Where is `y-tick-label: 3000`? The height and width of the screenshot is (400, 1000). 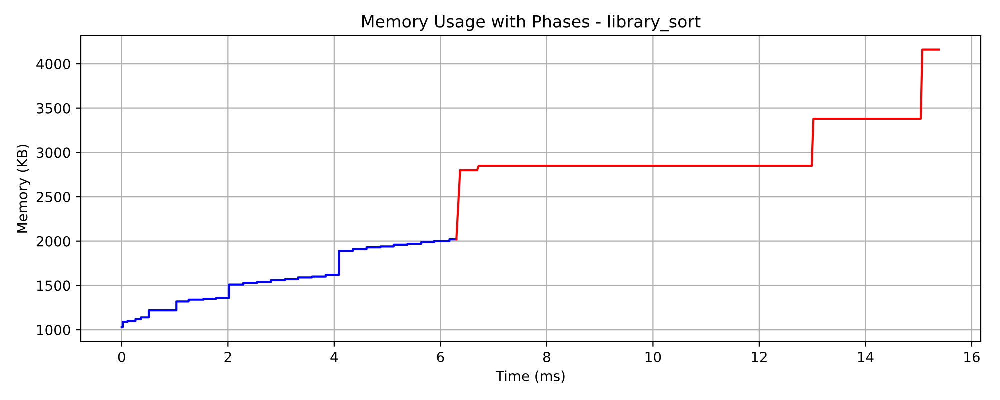 y-tick-label: 3000 is located at coordinates (53, 153).